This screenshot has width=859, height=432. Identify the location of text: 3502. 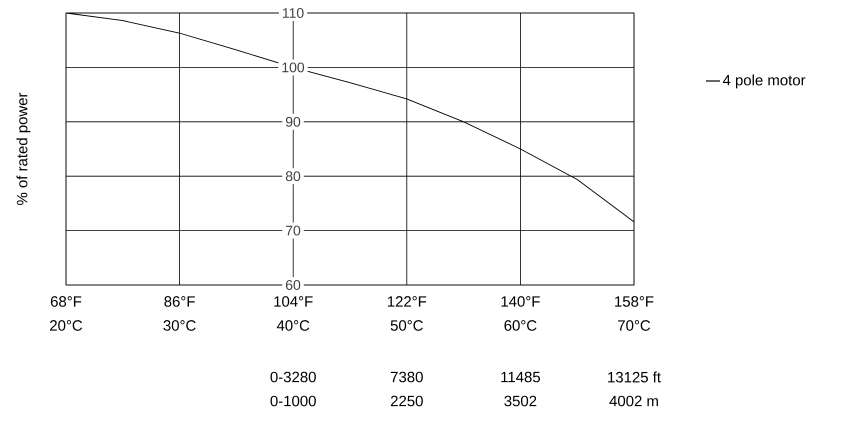
(520, 401).